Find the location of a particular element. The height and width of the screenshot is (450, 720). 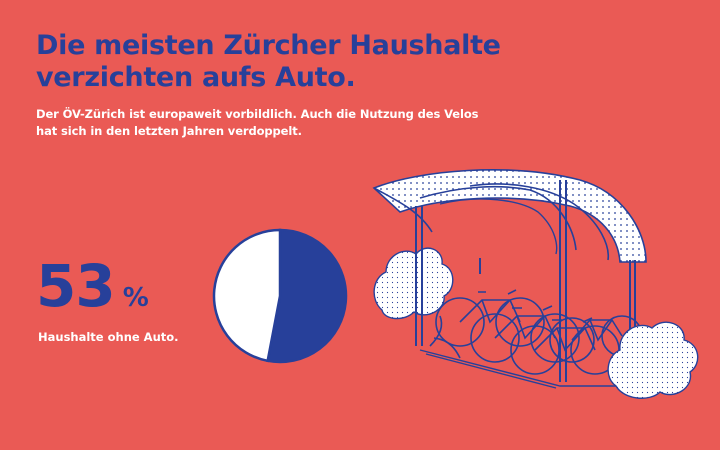

stat-number: 53 is located at coordinates (76, 286).